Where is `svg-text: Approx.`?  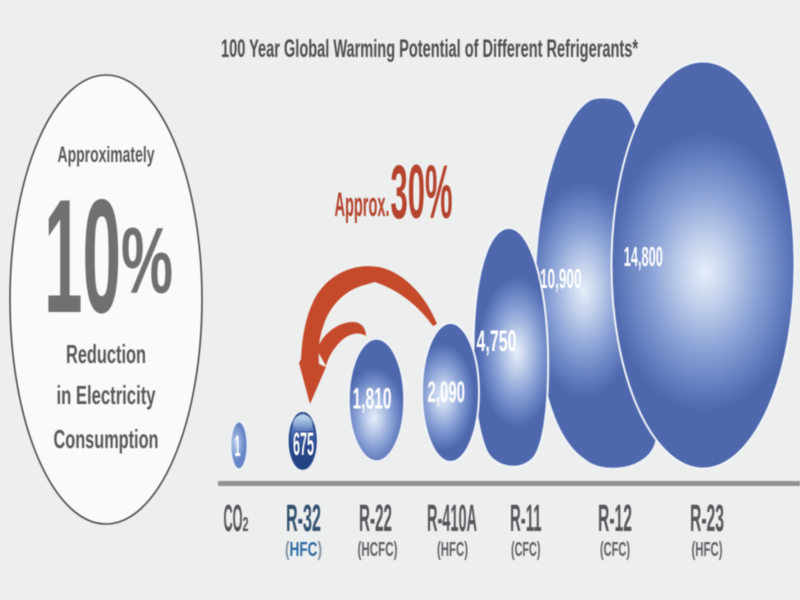
svg-text: Approx. is located at coordinates (362, 205).